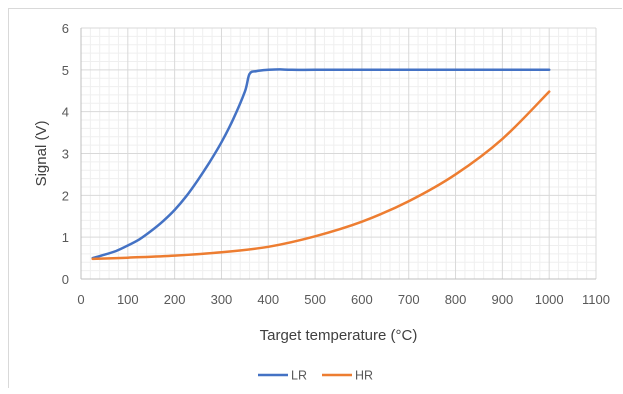 The height and width of the screenshot is (394, 623). What do you see at coordinates (596, 299) in the screenshot?
I see `x-tick-label: 1100` at bounding box center [596, 299].